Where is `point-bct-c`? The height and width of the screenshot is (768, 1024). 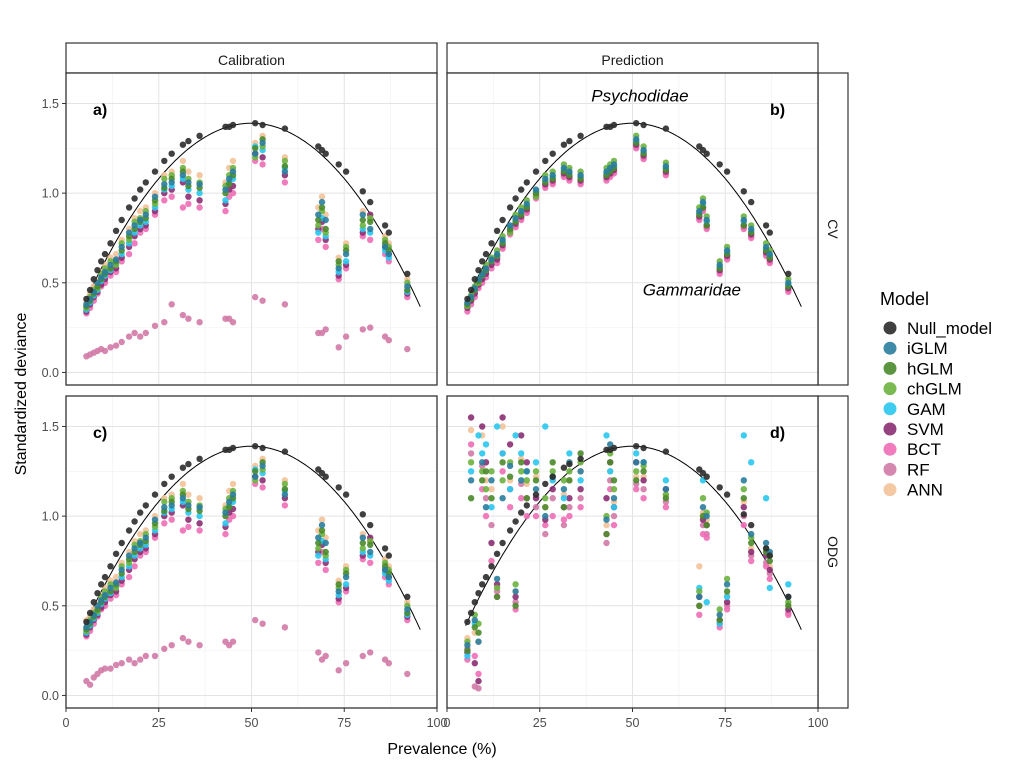 point-bct-c is located at coordinates (285, 505).